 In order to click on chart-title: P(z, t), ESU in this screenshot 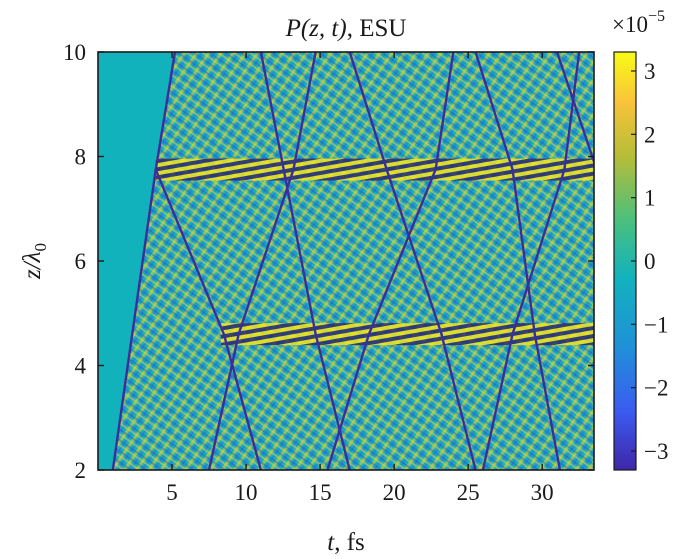, I will do `click(346, 28)`.